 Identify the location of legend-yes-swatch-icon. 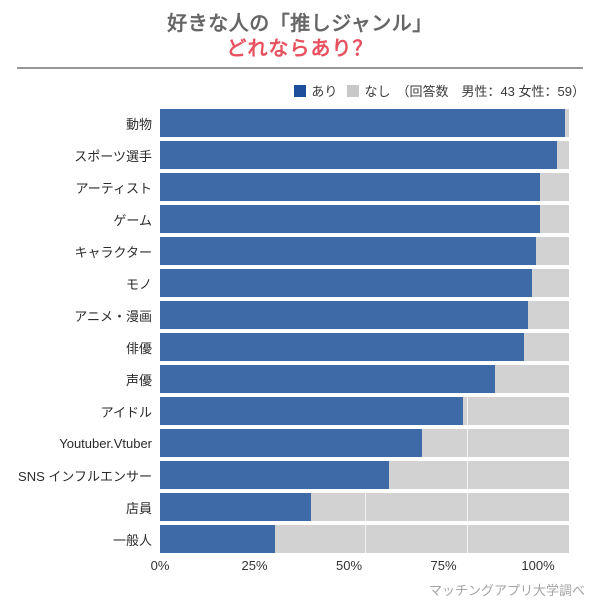
(300, 90).